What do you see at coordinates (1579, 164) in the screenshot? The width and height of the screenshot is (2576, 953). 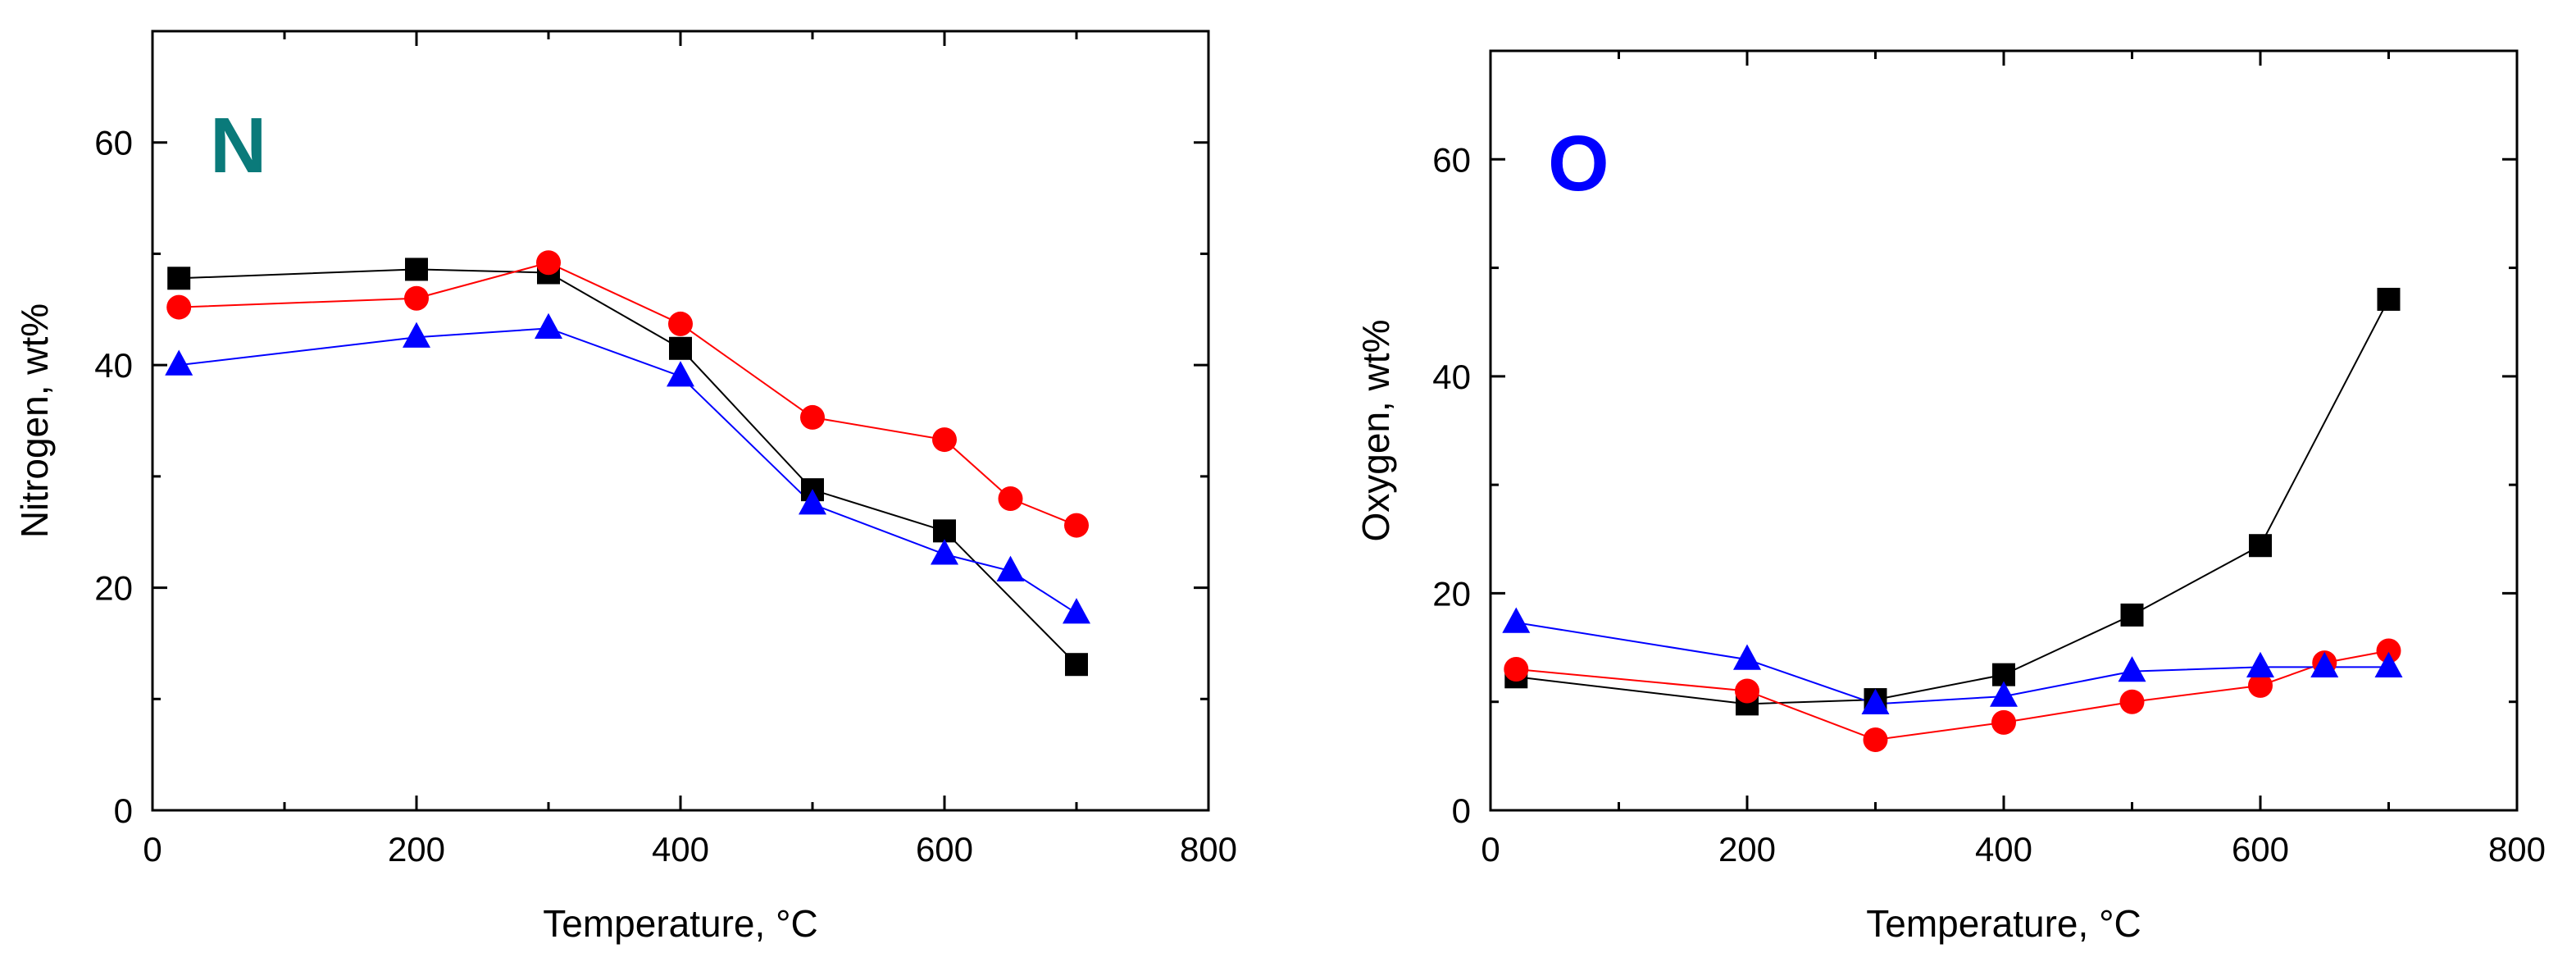 I see `oxygen-panel-label: O` at bounding box center [1579, 164].